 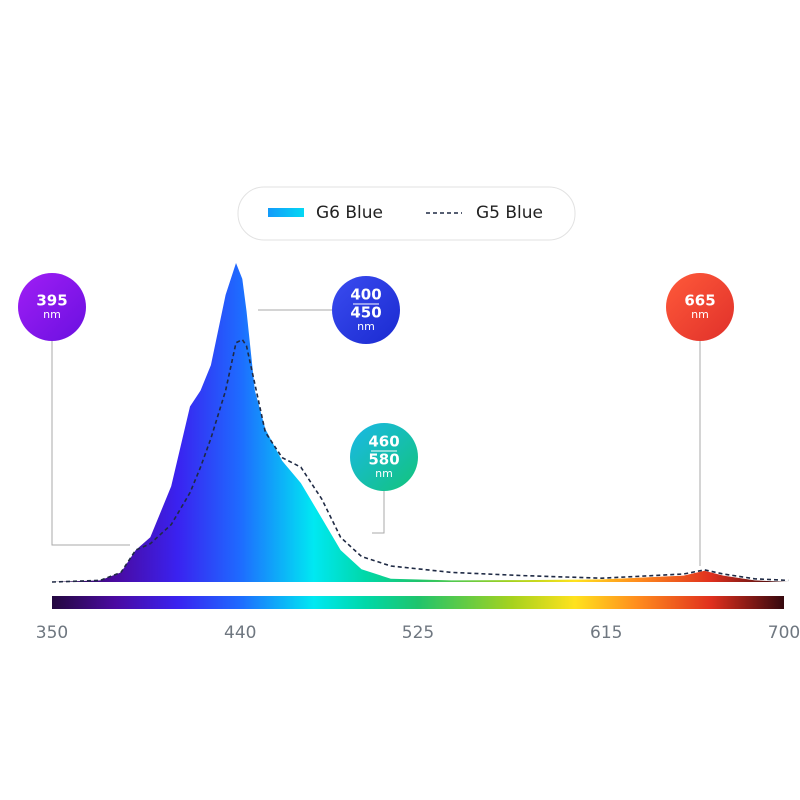 What do you see at coordinates (240, 633) in the screenshot?
I see `x-tick-label: 440` at bounding box center [240, 633].